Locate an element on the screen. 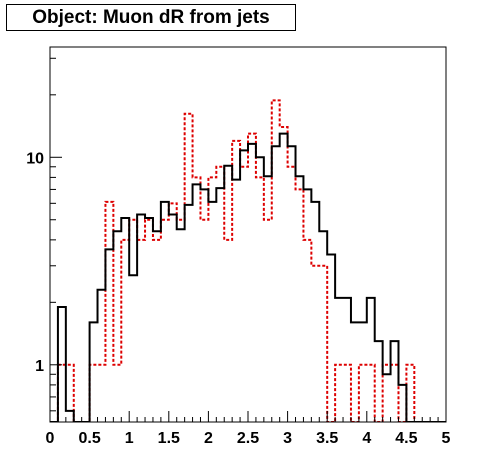  x-tick-label: 4.5 is located at coordinates (406, 438).